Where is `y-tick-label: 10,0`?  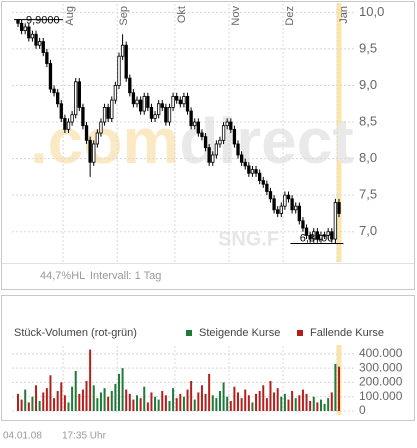
y-tick-label: 10,0 is located at coordinates (371, 11).